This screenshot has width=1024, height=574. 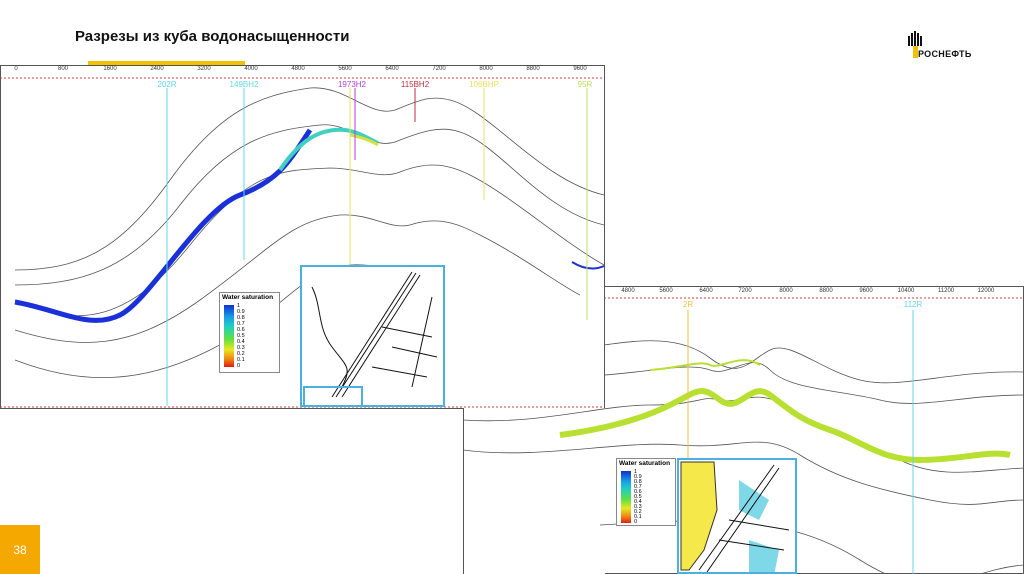 What do you see at coordinates (63, 69) in the screenshot?
I see `ruler-tick: 800` at bounding box center [63, 69].